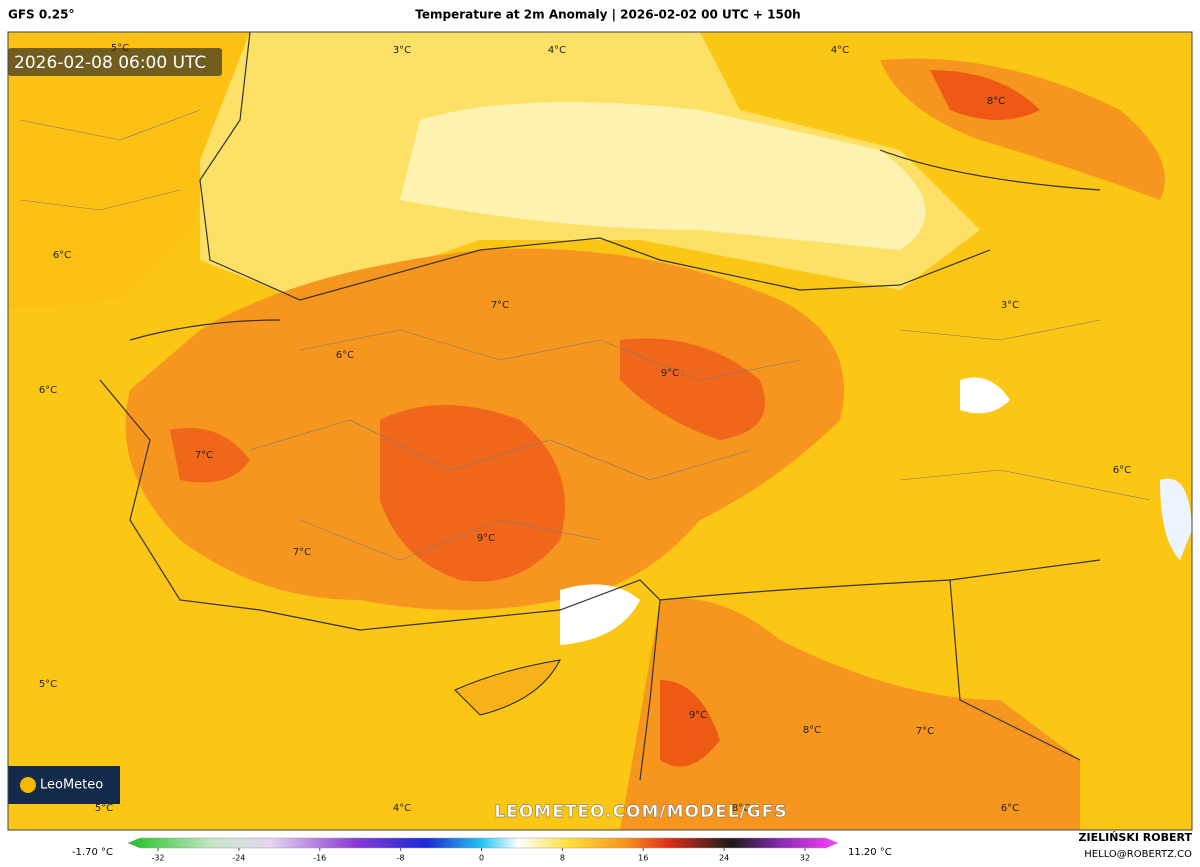  Describe the element at coordinates (481, 858) in the screenshot. I see `colorbar-tick-label: 0` at that location.